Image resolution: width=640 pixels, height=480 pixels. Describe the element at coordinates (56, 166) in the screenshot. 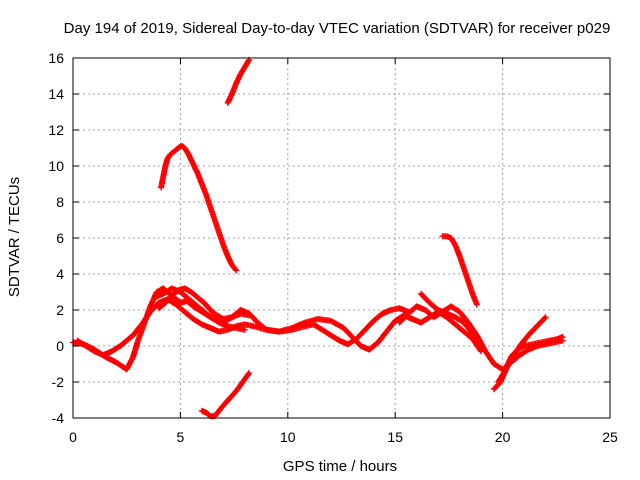

I see `y-tick-label: 10` at that location.